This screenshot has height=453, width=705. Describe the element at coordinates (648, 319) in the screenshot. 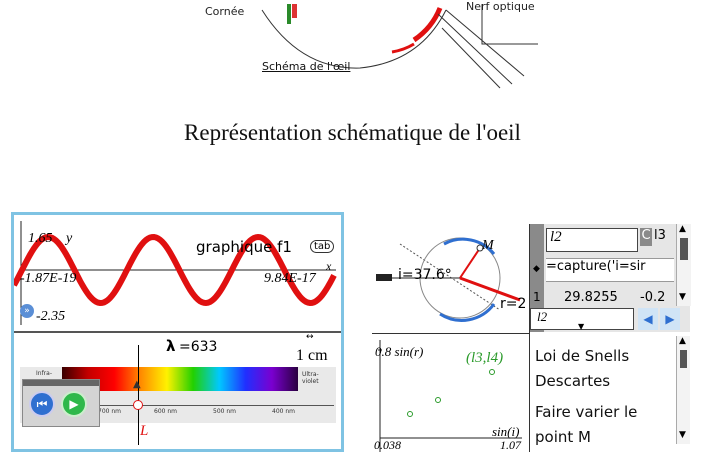

I see `nav-left-icon: ◀` at that location.